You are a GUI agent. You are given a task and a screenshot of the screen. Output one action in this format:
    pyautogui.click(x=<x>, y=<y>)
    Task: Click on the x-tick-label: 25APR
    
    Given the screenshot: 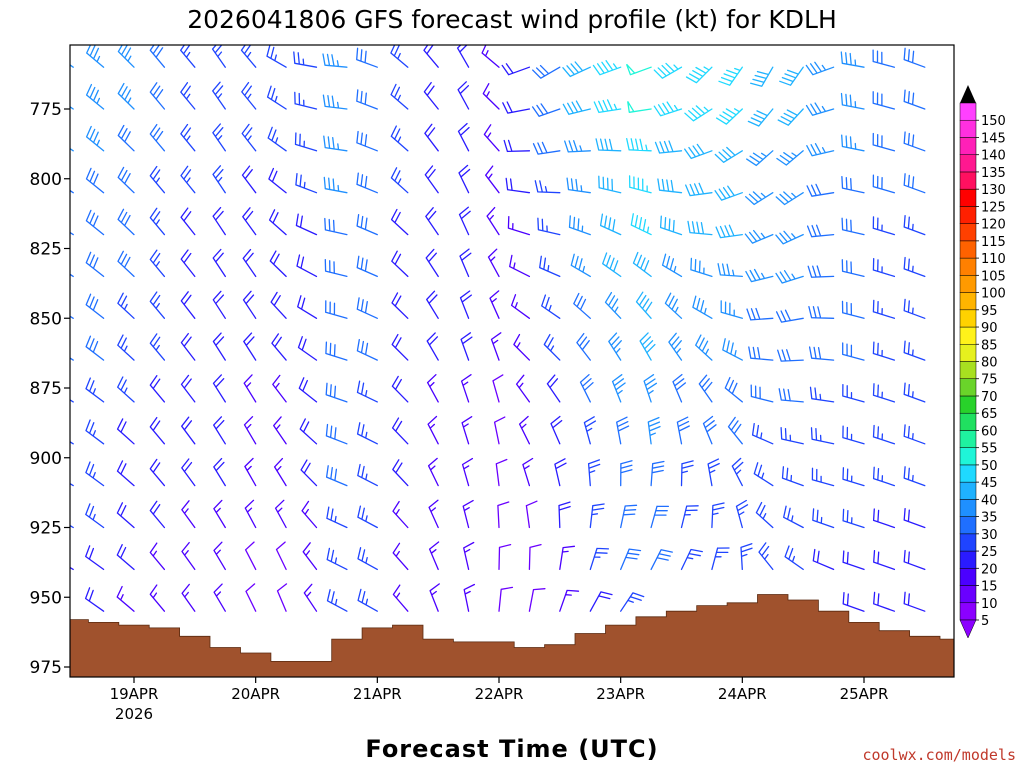 What is the action you would take?
    pyautogui.click(x=864, y=694)
    